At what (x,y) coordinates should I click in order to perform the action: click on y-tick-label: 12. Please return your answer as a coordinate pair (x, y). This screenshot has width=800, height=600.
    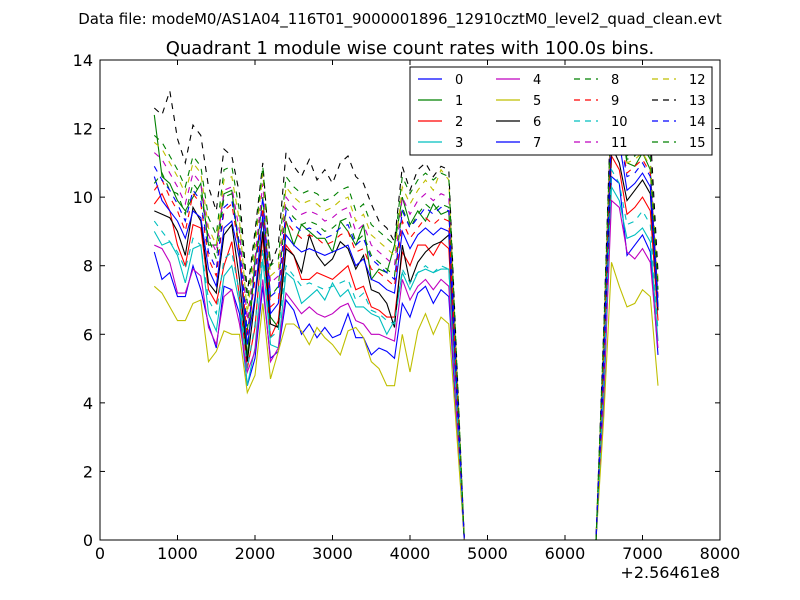
    Looking at the image, I should click on (83, 129).